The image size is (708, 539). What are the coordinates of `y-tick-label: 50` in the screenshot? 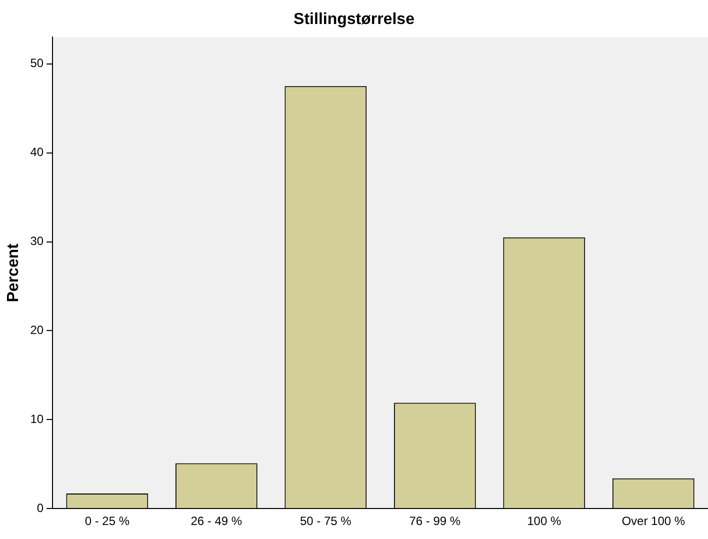 It's located at (37, 63).